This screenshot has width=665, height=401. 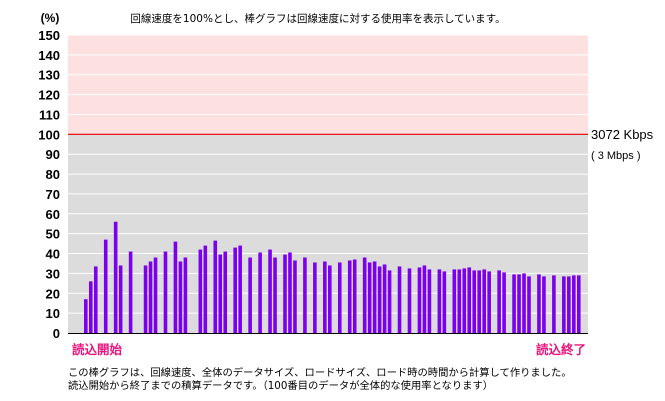 I want to click on reference-speed-sublabel: ( 3 Mbps ), so click(x=616, y=156).